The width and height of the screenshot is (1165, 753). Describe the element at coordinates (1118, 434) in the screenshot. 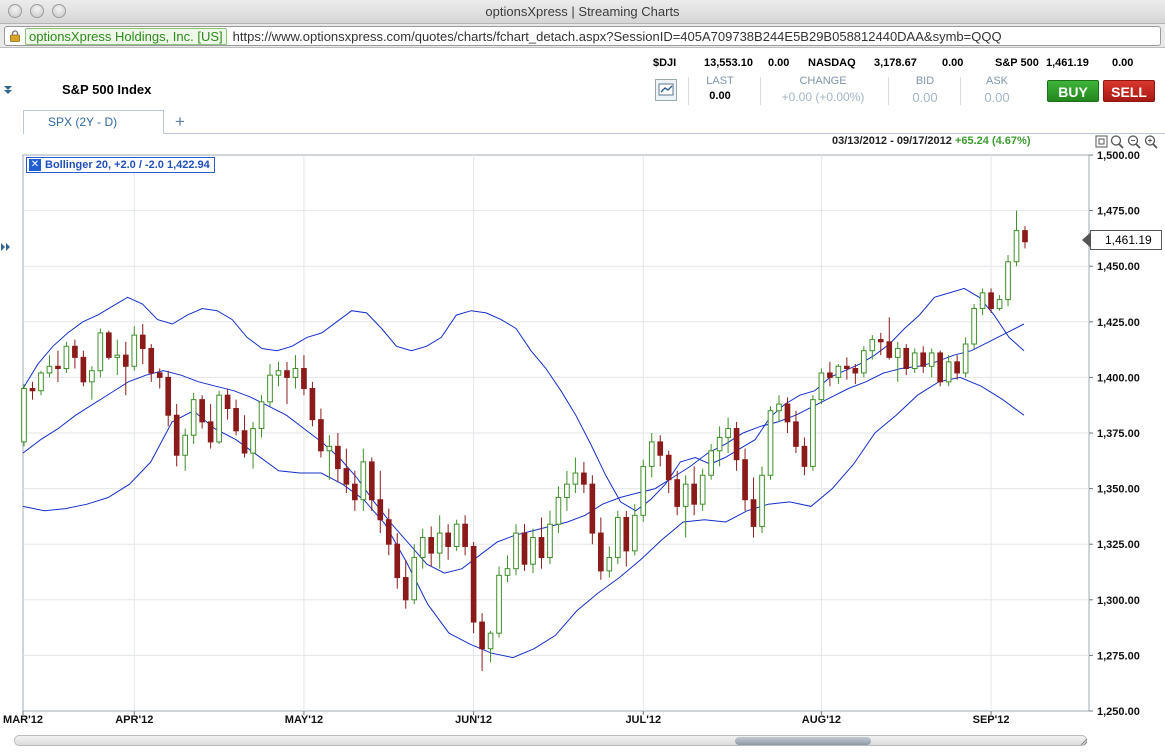

I see `y-tick-label: 1,375.00` at that location.